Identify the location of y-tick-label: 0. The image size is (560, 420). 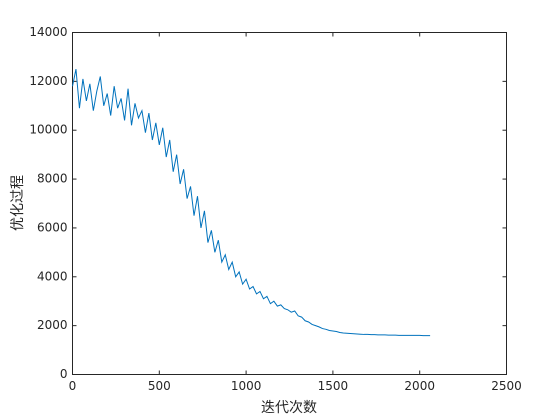
(64, 374).